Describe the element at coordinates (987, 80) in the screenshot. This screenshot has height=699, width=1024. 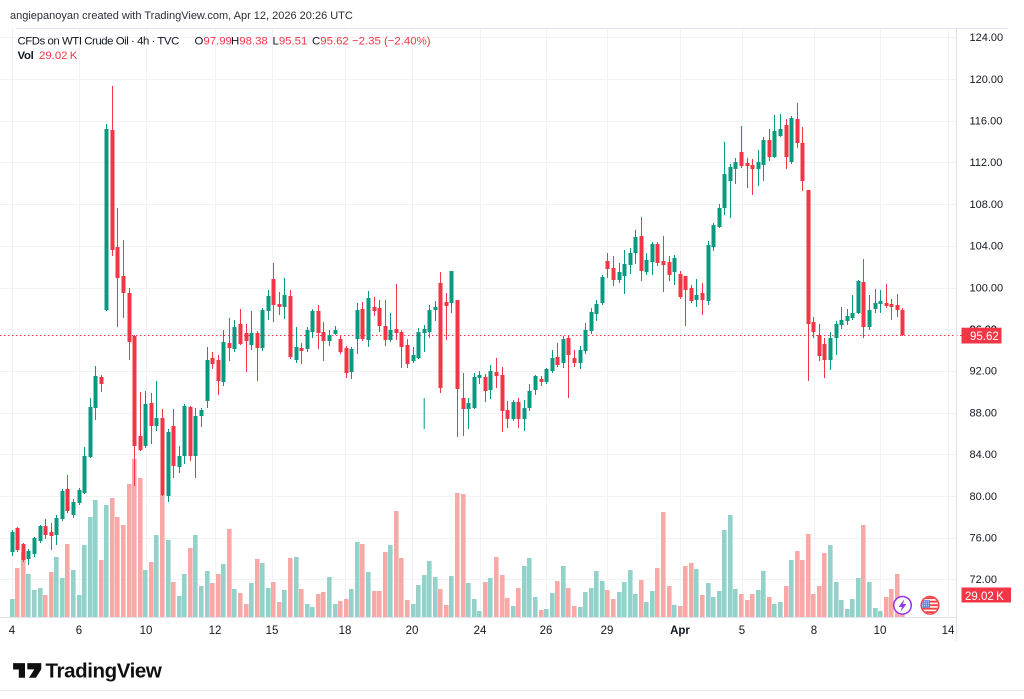
I see `svg-text: 120.00` at that location.